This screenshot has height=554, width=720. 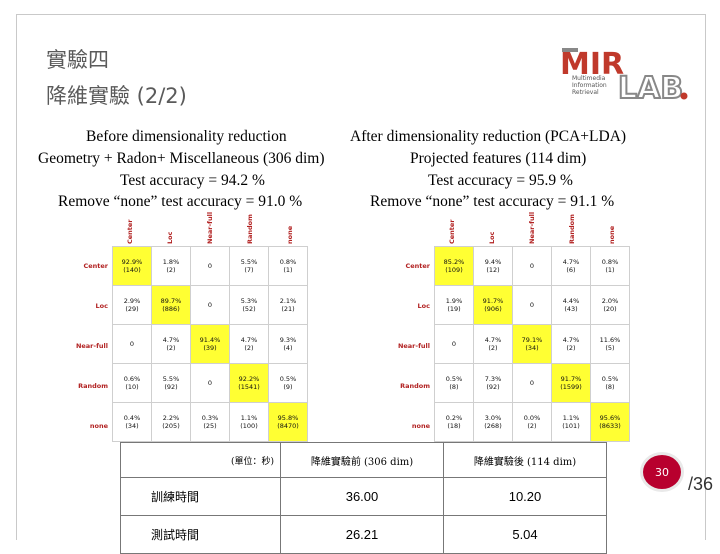 What do you see at coordinates (589, 85) in the screenshot?
I see `svg-text: Information` at bounding box center [589, 85].